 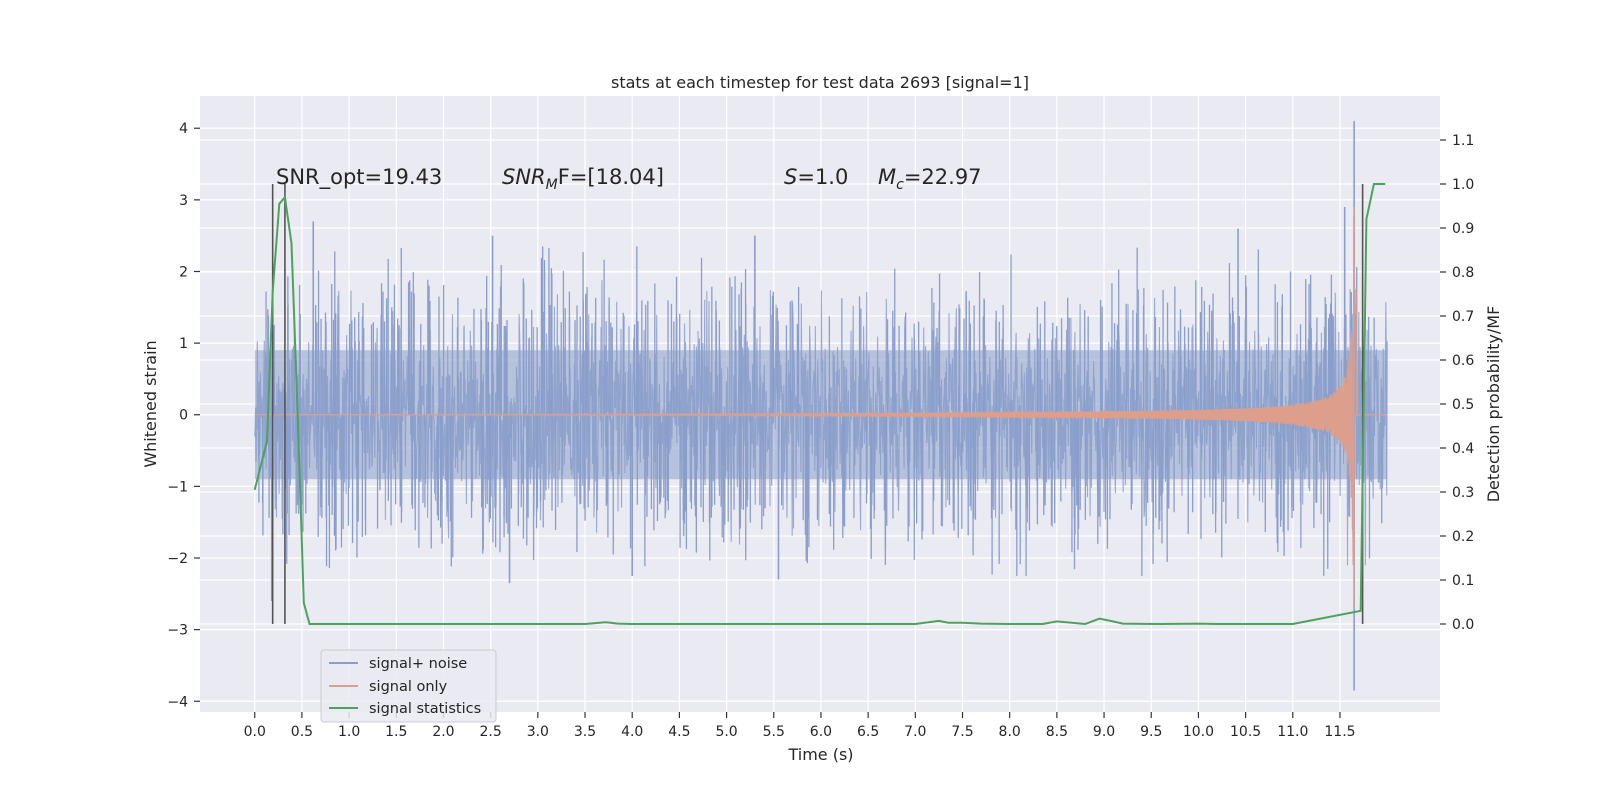 I want to click on legend-item-signal-plus-noise: signal+ noise, so click(x=398, y=664).